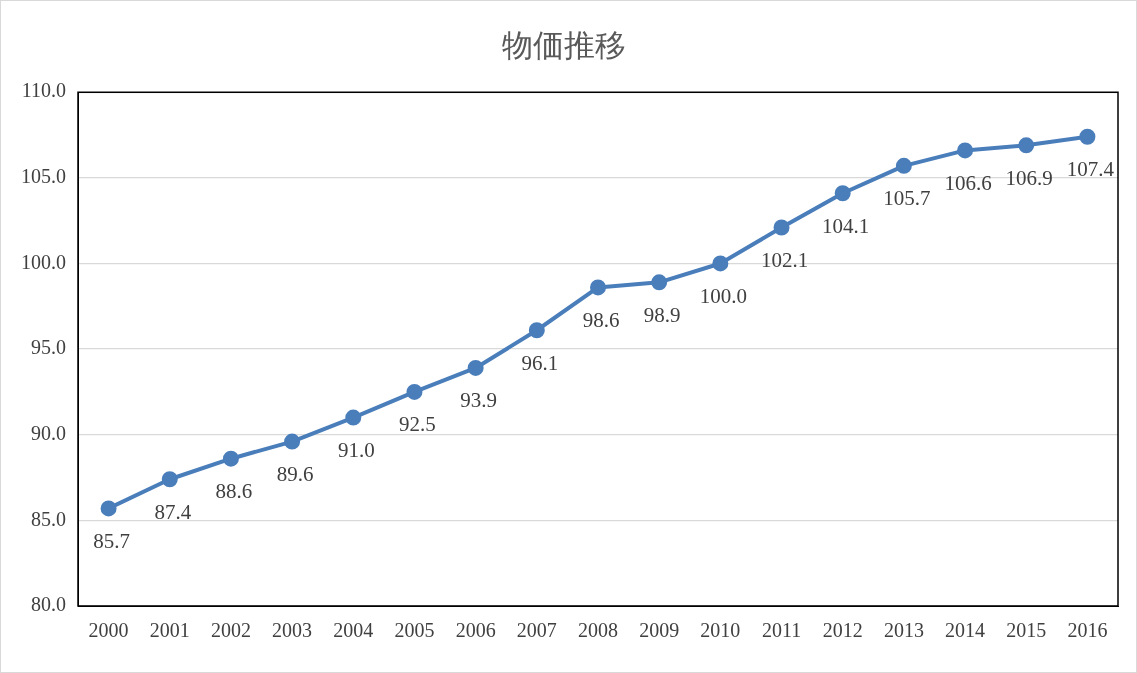 The height and width of the screenshot is (673, 1137). Describe the element at coordinates (43, 90) in the screenshot. I see `y-tick-label: 110.0` at that location.